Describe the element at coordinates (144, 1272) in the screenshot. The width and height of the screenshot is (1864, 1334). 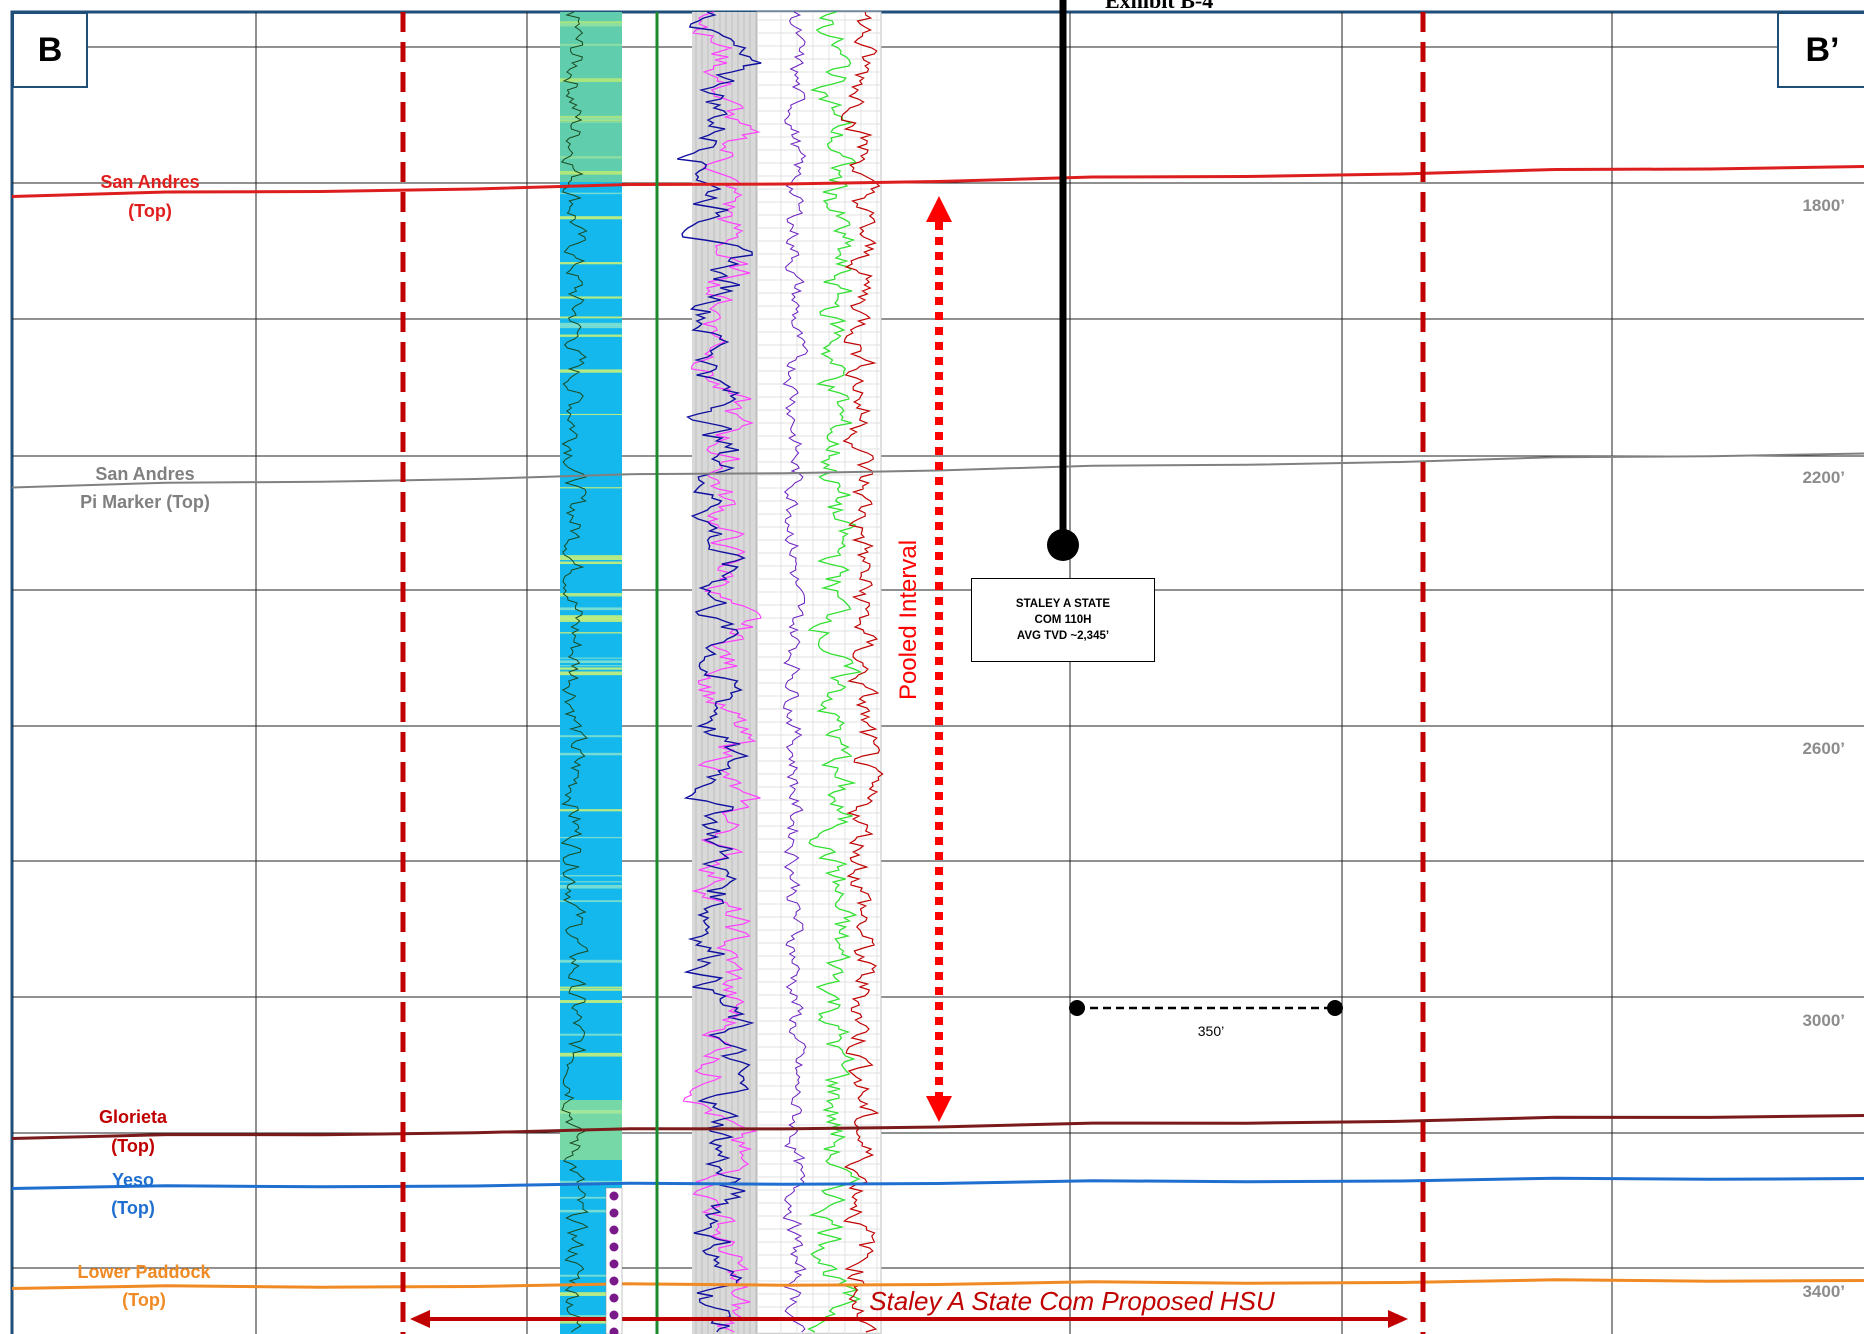
I see `lower-paddock-label: Lower Paddock` at that location.